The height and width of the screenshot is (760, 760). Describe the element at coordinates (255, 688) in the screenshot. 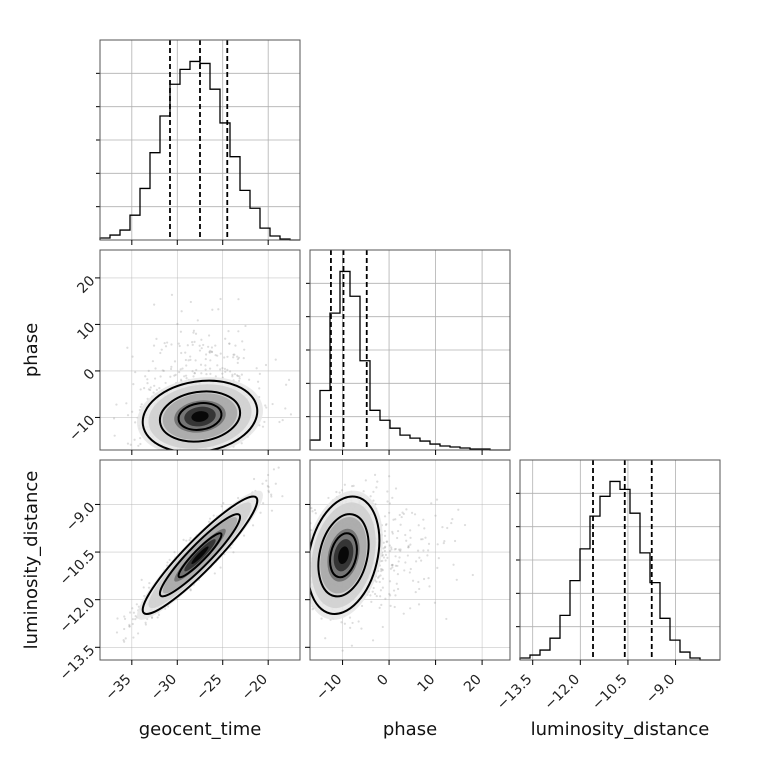

I see `x-tick-label: −20` at that location.